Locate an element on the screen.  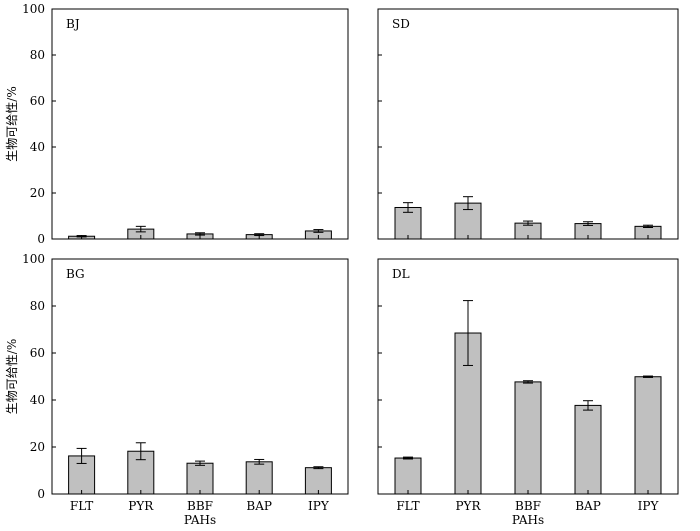
panel-label: BG is located at coordinates (75, 274).